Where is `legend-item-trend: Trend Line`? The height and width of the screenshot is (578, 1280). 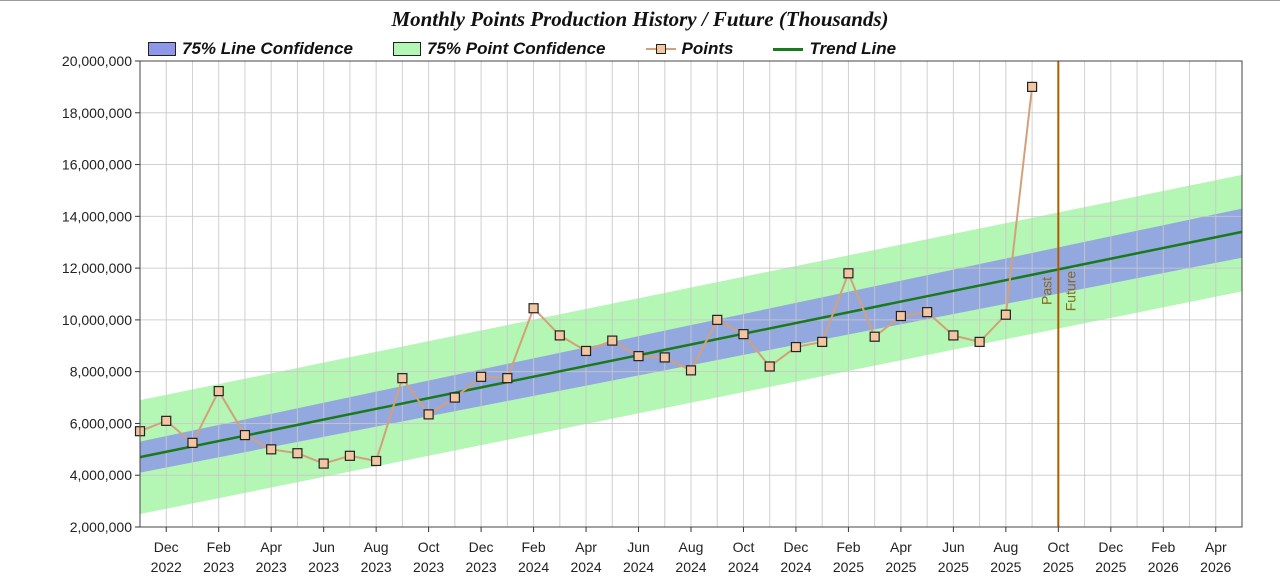
legend-item-trend: Trend Line is located at coordinates (834, 49).